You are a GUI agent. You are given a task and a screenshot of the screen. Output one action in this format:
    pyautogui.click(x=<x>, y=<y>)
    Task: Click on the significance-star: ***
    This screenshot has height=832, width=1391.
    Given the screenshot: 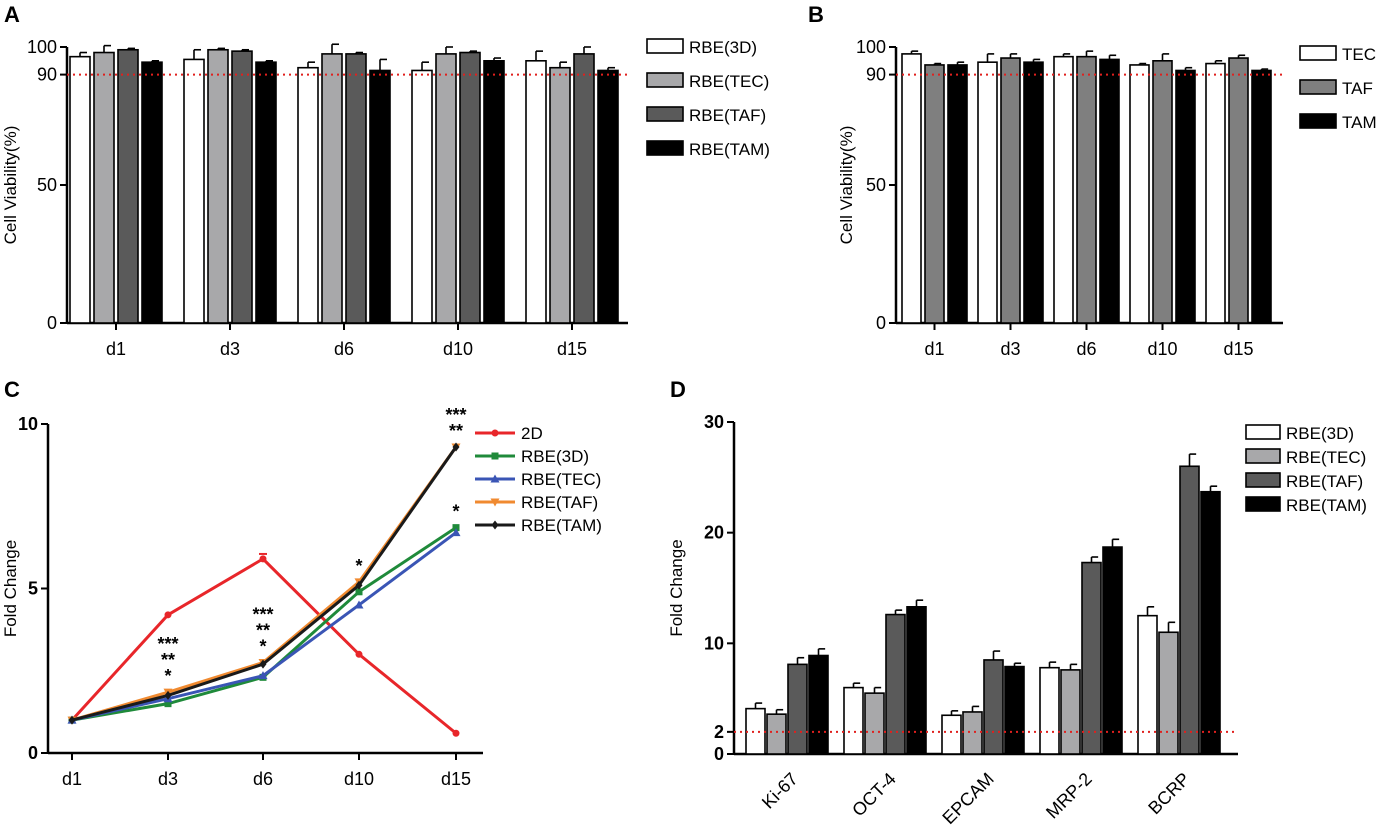 What is the action you would take?
    pyautogui.click(x=167, y=644)
    